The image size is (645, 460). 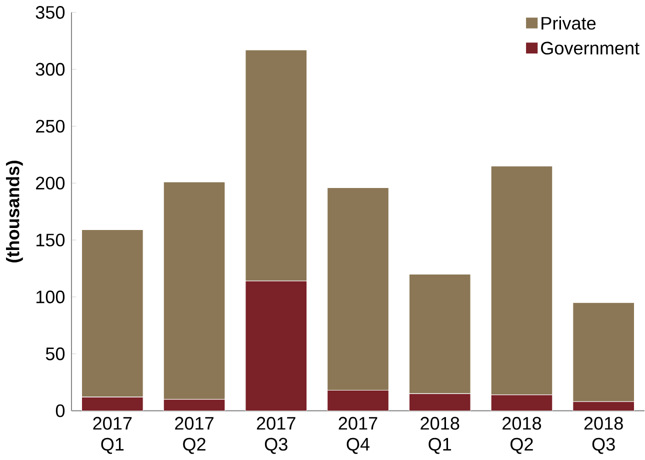 What do you see at coordinates (50, 297) in the screenshot?
I see `y-tick-label: 100` at bounding box center [50, 297].